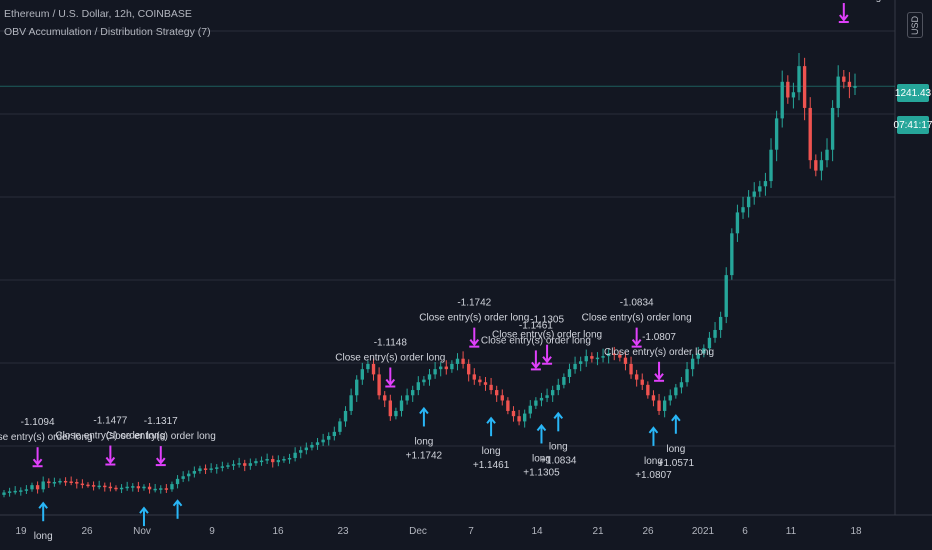 The width and height of the screenshot is (932, 550). Describe the element at coordinates (856, 531) in the screenshot. I see `time-axis-label: 18` at that location.